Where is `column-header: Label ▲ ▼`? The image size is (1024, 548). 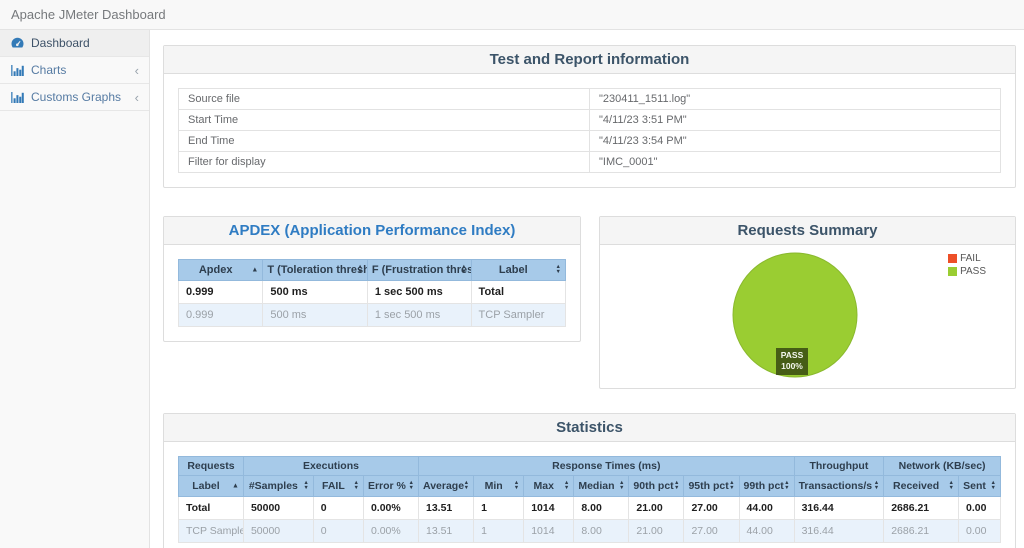 column-header: Label ▲ ▼ is located at coordinates (518, 270).